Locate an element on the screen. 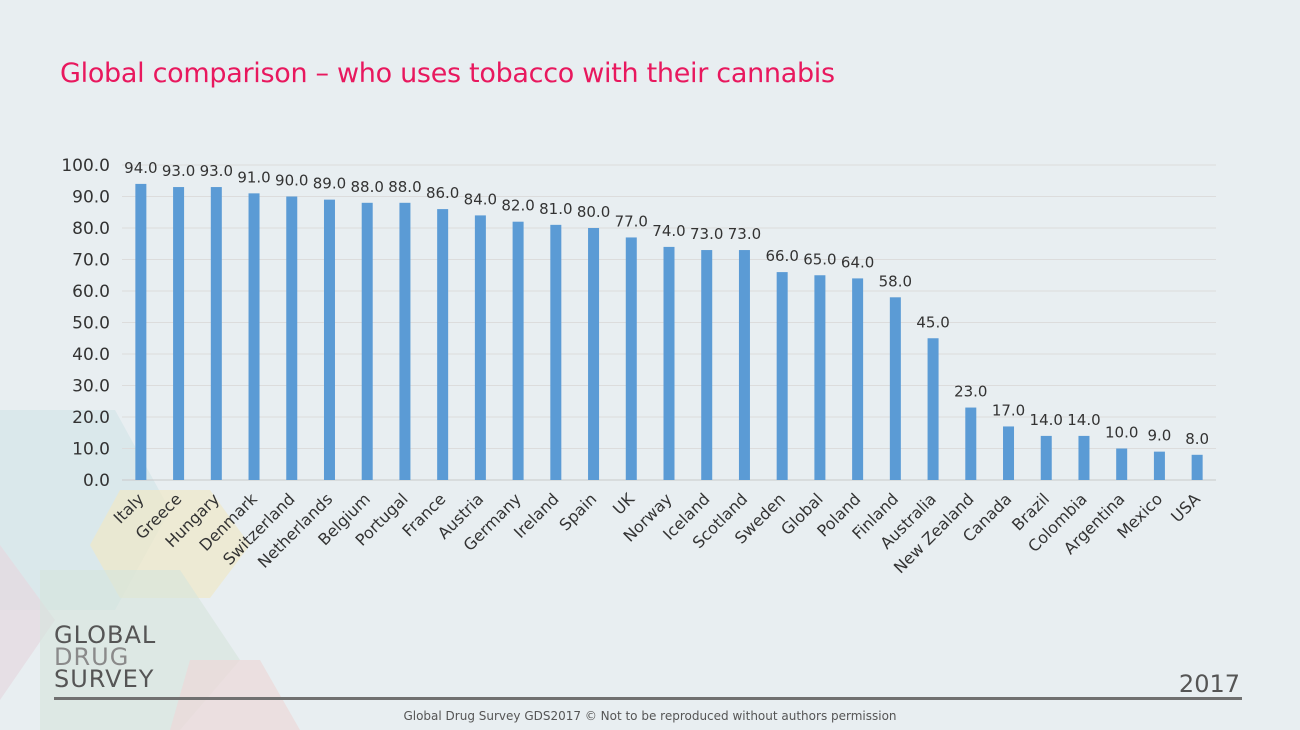 This screenshot has height=730, width=1300. data-label: 91.0 is located at coordinates (253, 177).